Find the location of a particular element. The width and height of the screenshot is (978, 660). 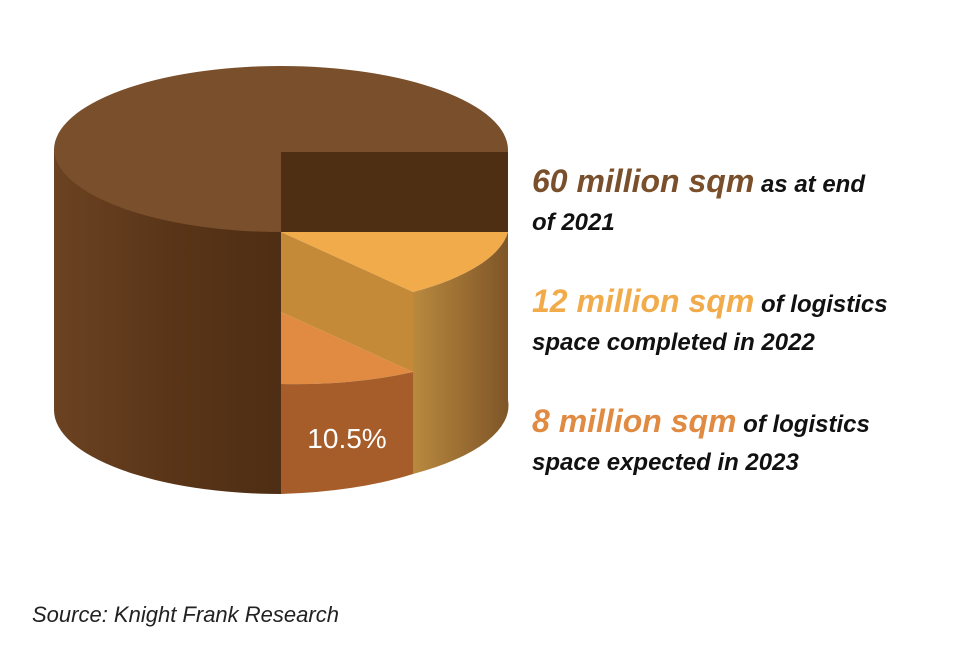

legend-text: of 2021 is located at coordinates (573, 222).